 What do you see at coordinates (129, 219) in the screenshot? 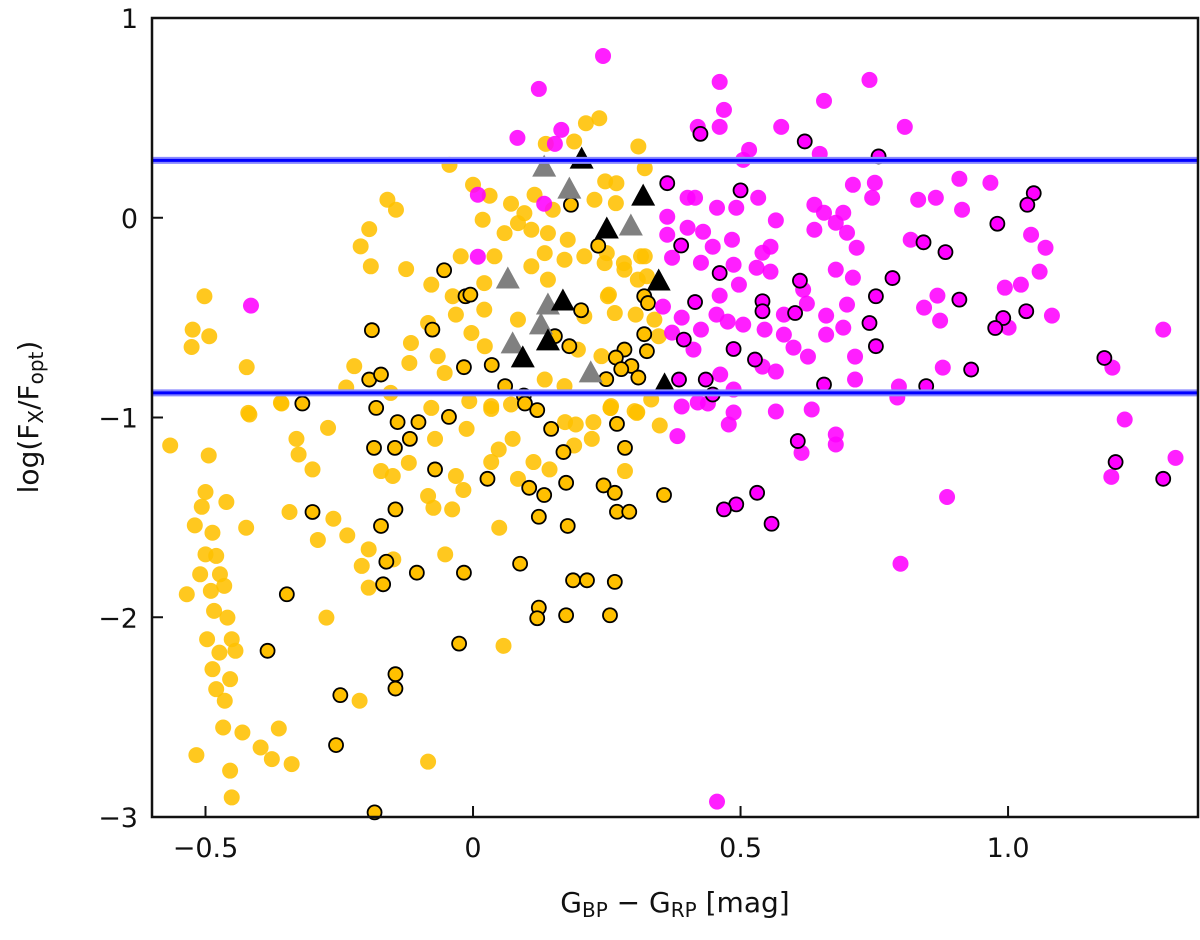
I see `y-tick-label: 0` at bounding box center [129, 219].